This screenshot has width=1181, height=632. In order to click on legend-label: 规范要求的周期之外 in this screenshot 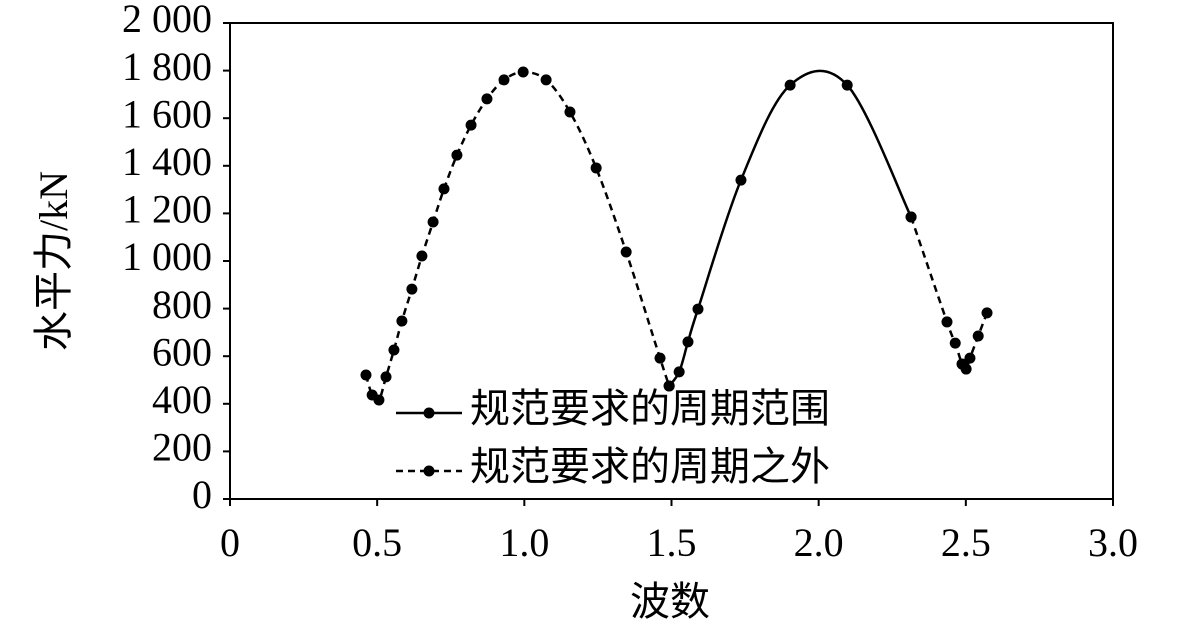, I will do `click(650, 466)`.